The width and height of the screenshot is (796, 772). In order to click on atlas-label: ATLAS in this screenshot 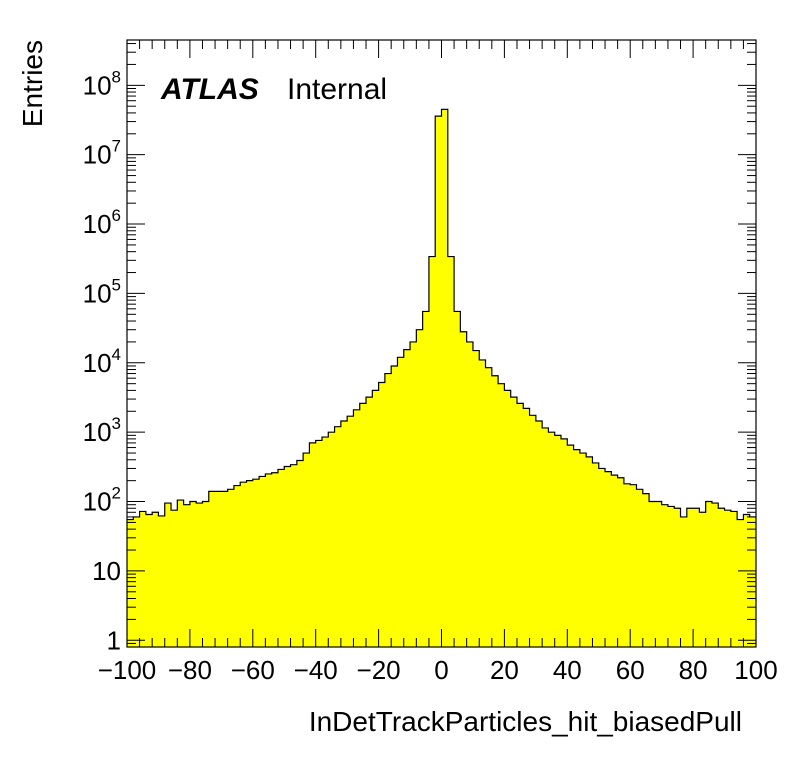, I will do `click(209, 89)`.